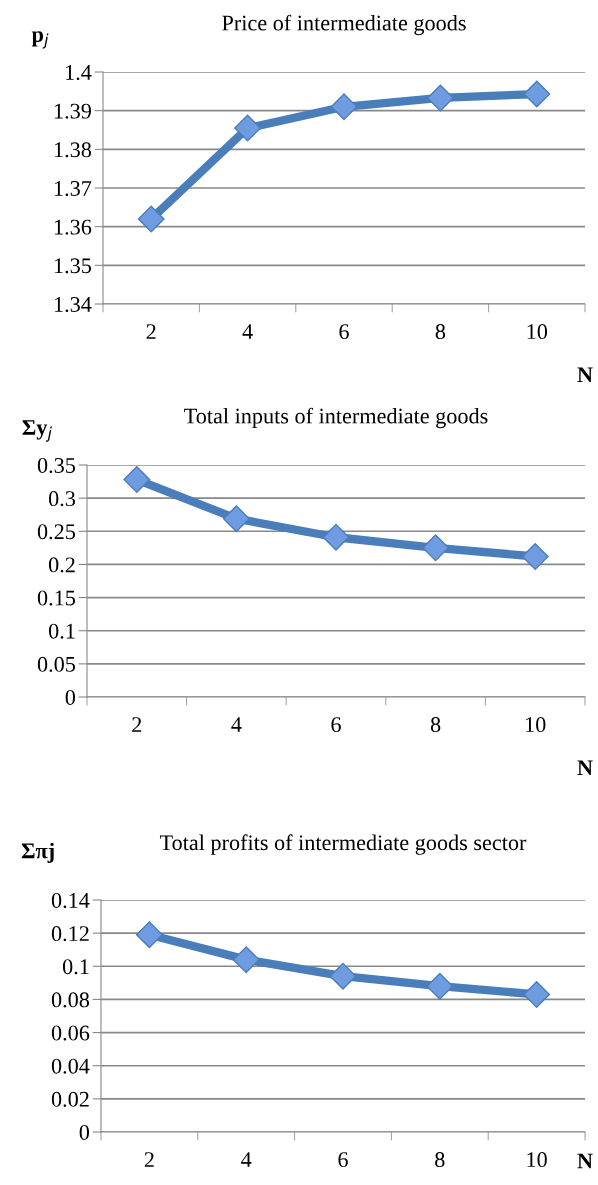 This screenshot has width=598, height=1185. What do you see at coordinates (70, 1066) in the screenshot?
I see `y-tick-label: 0.04` at bounding box center [70, 1066].